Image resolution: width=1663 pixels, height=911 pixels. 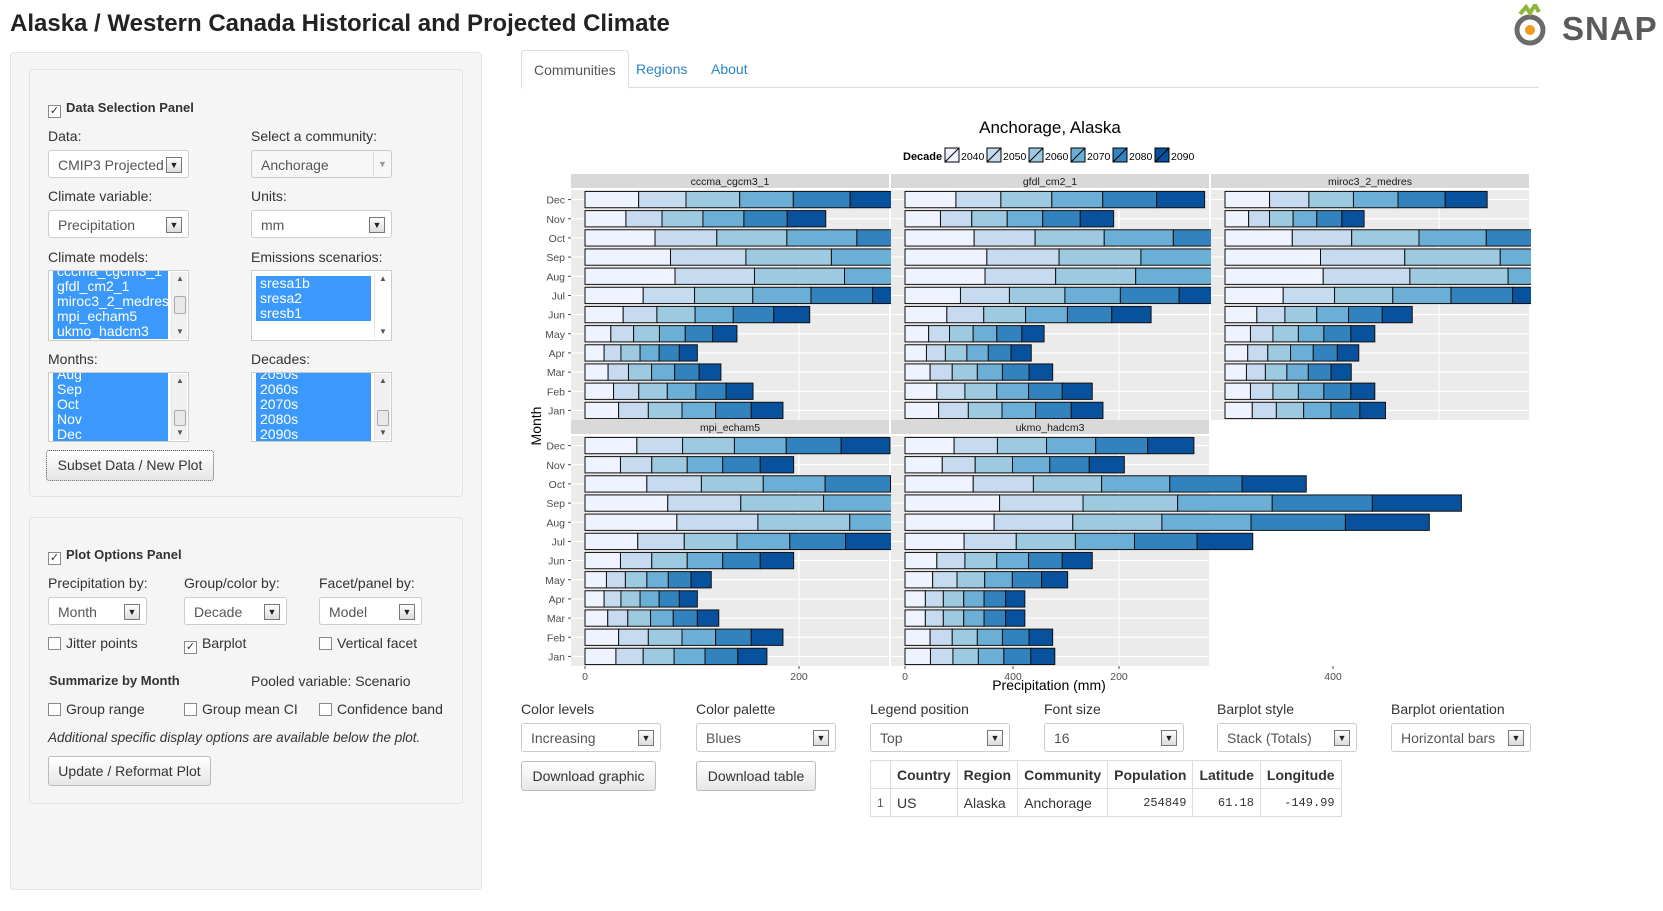 I want to click on legend-position-select: Top ▼, so click(x=940, y=737).